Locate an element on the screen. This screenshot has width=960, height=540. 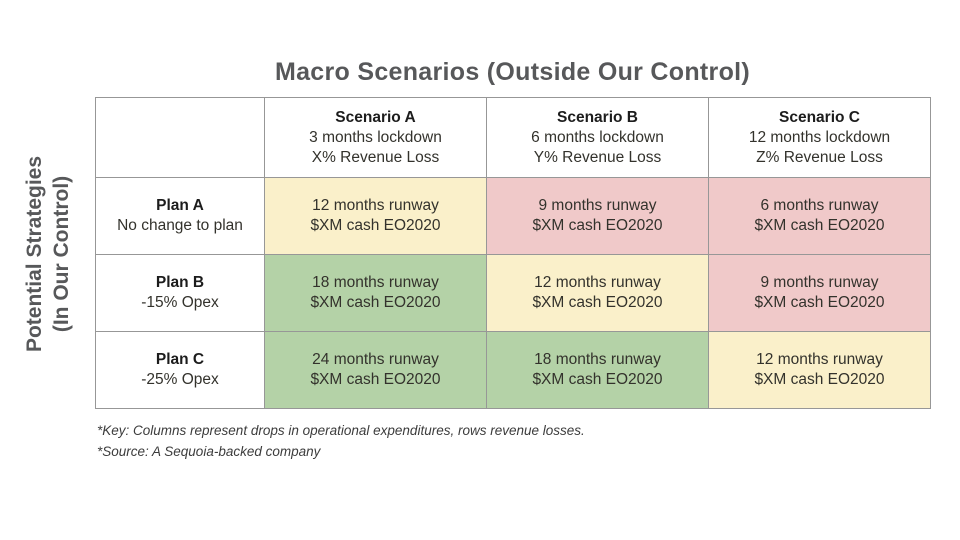
side-axis-line1: Potential Strategies is located at coordinates (34, 254).